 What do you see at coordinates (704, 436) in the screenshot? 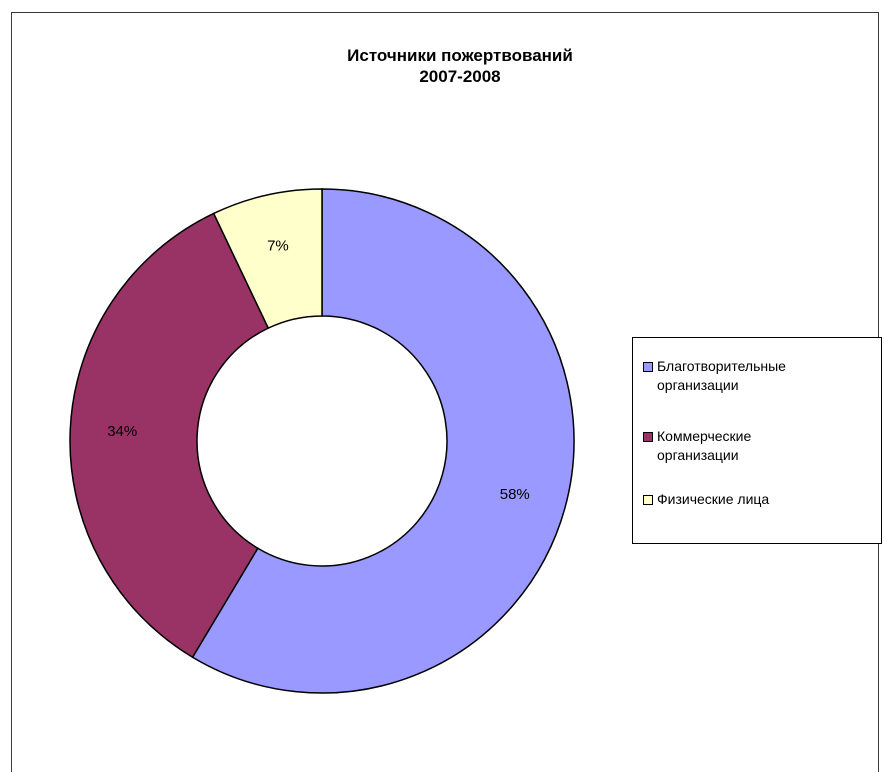
I see `legend-label-line: Коммерческие` at bounding box center [704, 436].